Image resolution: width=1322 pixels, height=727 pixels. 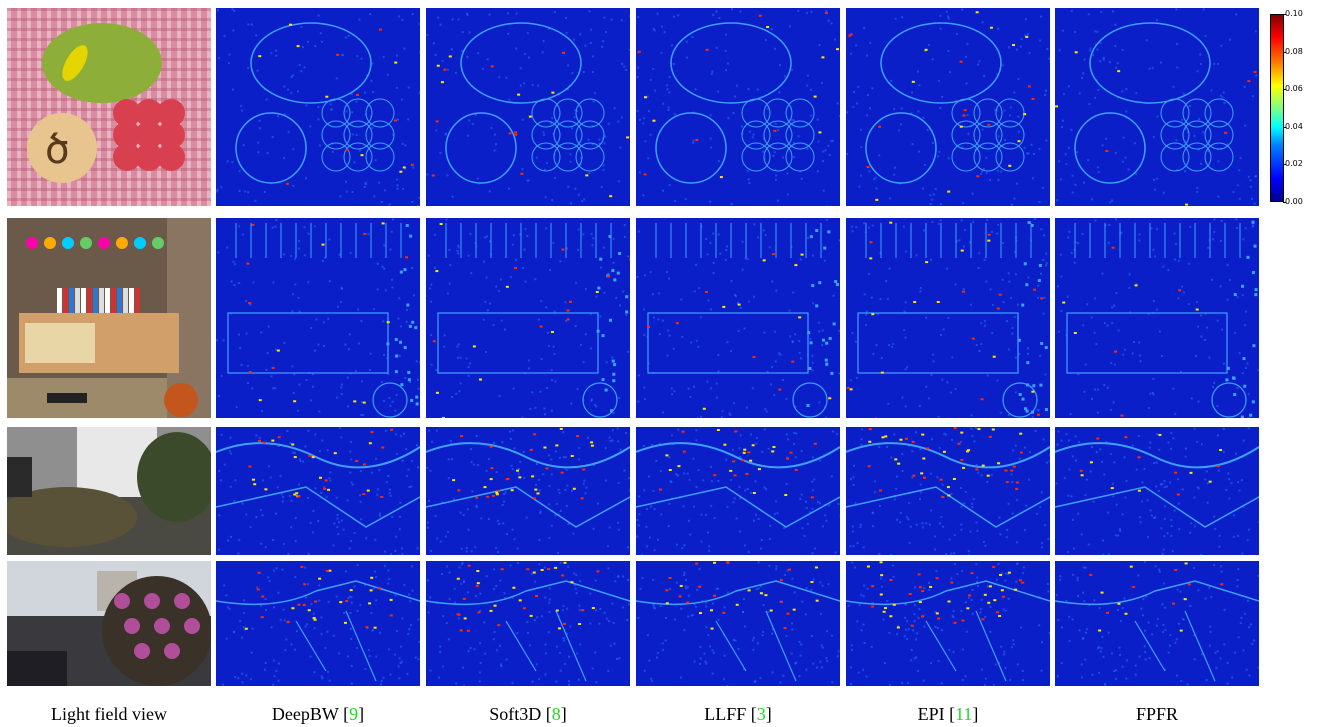 I want to click on scene-3-epi-image, so click(x=948, y=491).